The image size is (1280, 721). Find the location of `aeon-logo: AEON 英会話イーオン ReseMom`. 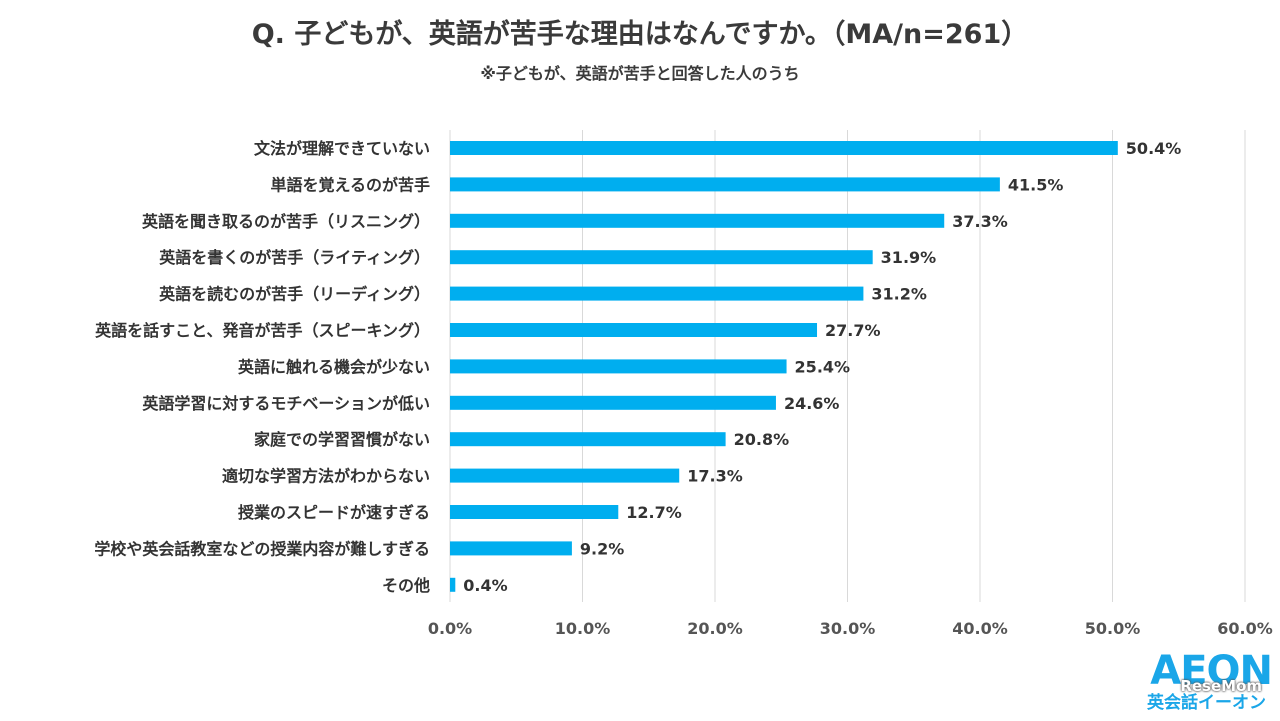

aeon-logo: AEON 英会話イーオン ReseMom is located at coordinates (1192, 682).